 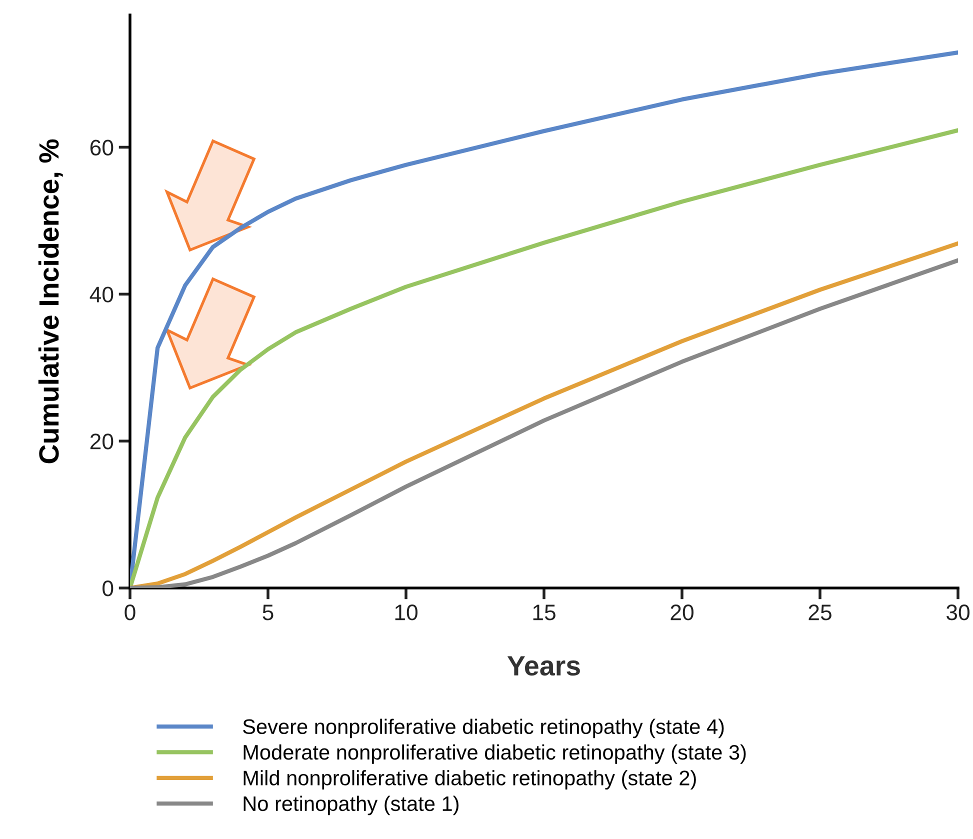 I want to click on x-tick-label: 15, so click(x=544, y=612).